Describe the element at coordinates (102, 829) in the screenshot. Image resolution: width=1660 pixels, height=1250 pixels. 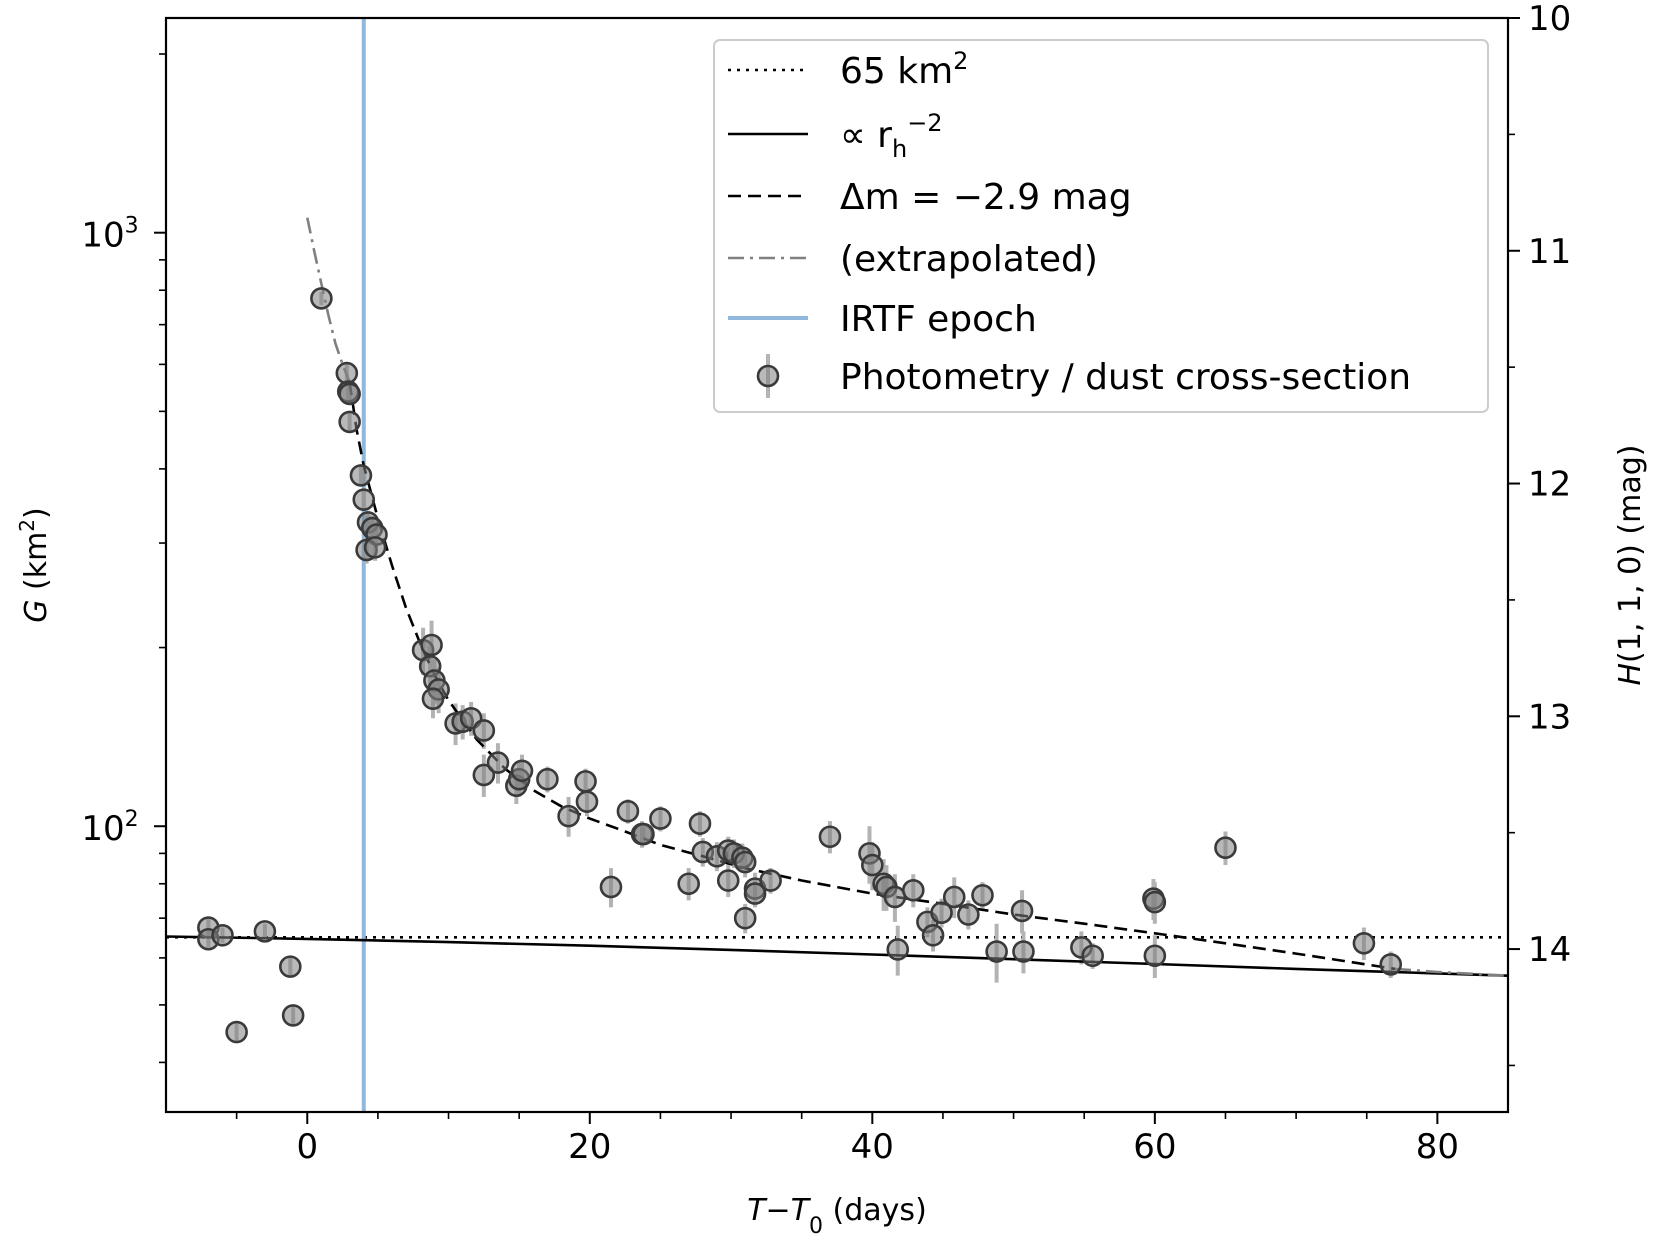
I see `y-tick-label-base-0: 10` at that location.